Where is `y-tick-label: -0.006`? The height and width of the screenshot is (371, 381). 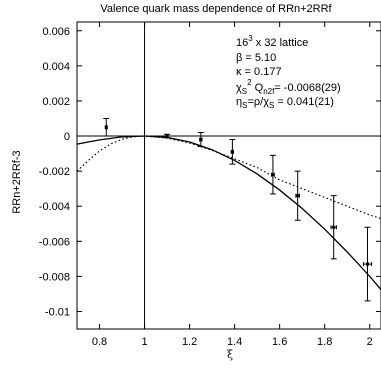
y-tick-label: -0.006 is located at coordinates (54, 242).